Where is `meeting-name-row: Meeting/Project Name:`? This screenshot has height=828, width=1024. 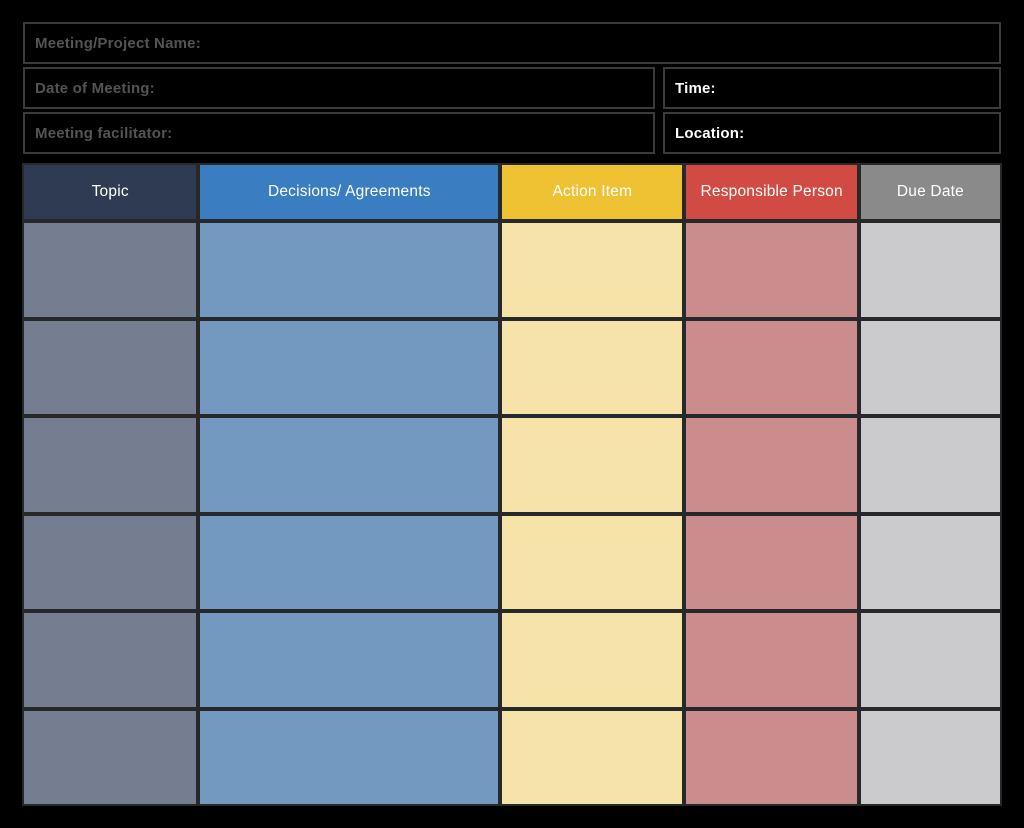 meeting-name-row: Meeting/Project Name: is located at coordinates (512, 43).